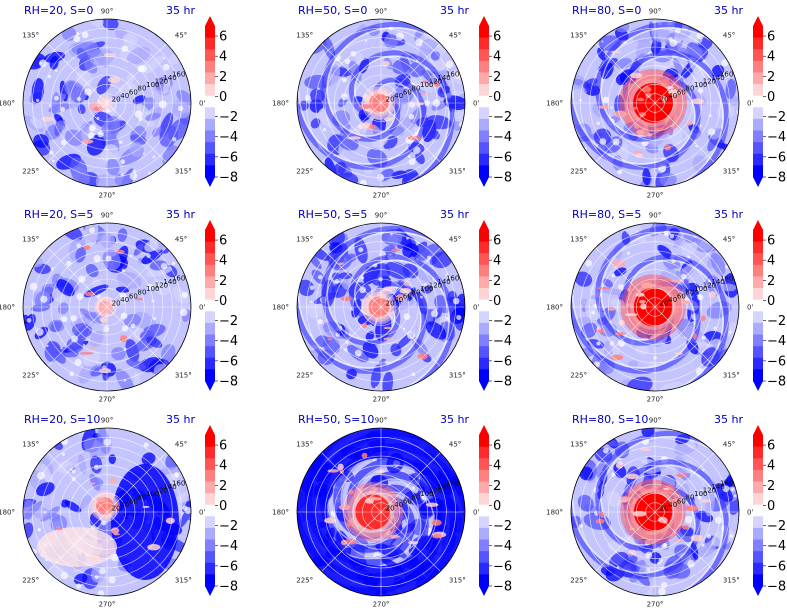  Describe the element at coordinates (771, 77) in the screenshot. I see `colorbar-tick-label: 2` at that location.